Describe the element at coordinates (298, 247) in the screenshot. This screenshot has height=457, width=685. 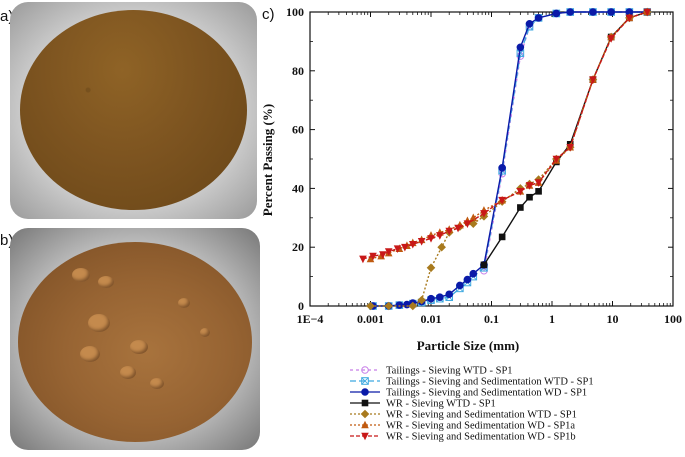
I see `y-tick-label: 20` at that location.